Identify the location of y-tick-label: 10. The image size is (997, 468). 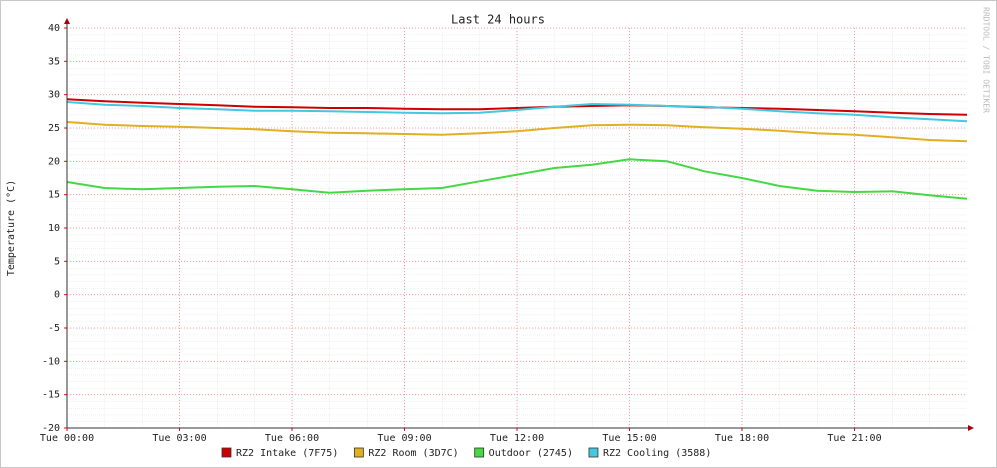
(54, 228).